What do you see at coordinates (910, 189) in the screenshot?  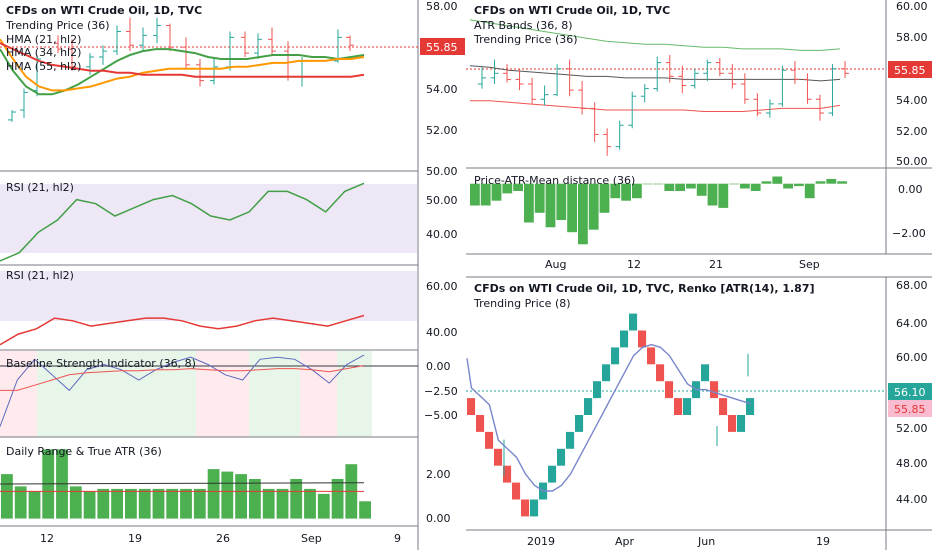 I see `meandist-ytick: 0.00` at bounding box center [910, 189].